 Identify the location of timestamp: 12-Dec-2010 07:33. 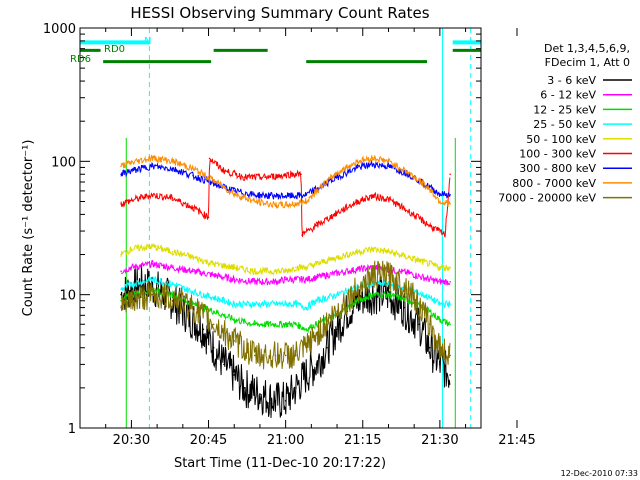
(599, 473).